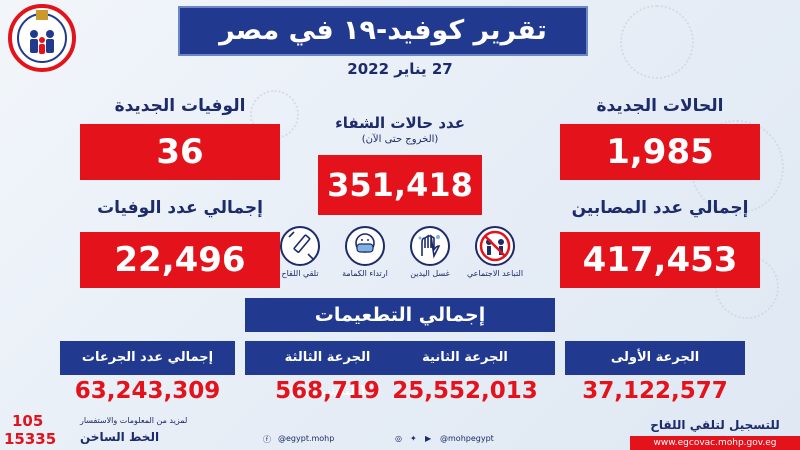 Image resolution: width=800 pixels, height=450 pixels. What do you see at coordinates (120, 437) in the screenshot?
I see `hotline-text: الخط الساخن` at bounding box center [120, 437].